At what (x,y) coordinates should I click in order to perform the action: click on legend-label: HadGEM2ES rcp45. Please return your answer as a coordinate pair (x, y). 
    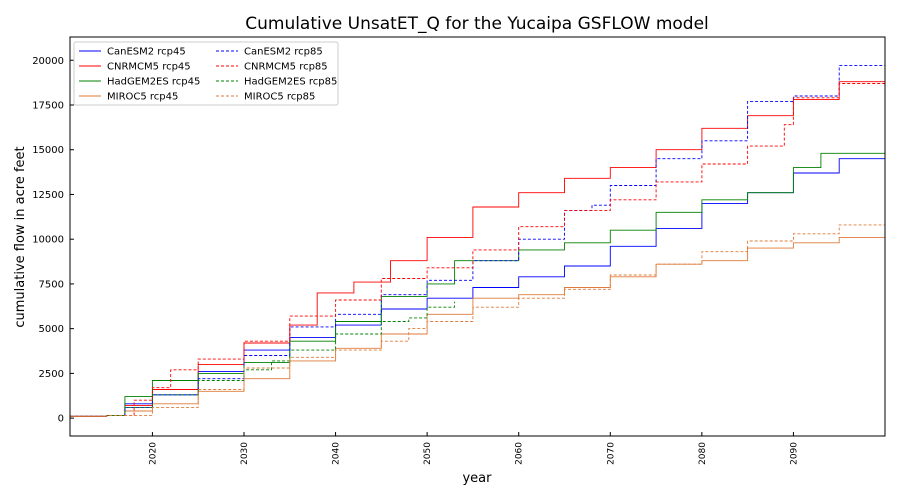
    Looking at the image, I should click on (153, 82).